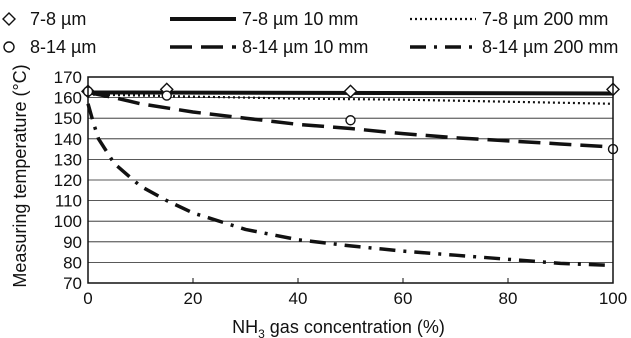  Describe the element at coordinates (305, 47) in the screenshot. I see `legend-label-8-14-um-10-mm: 8-14 µm 10 mm` at that location.